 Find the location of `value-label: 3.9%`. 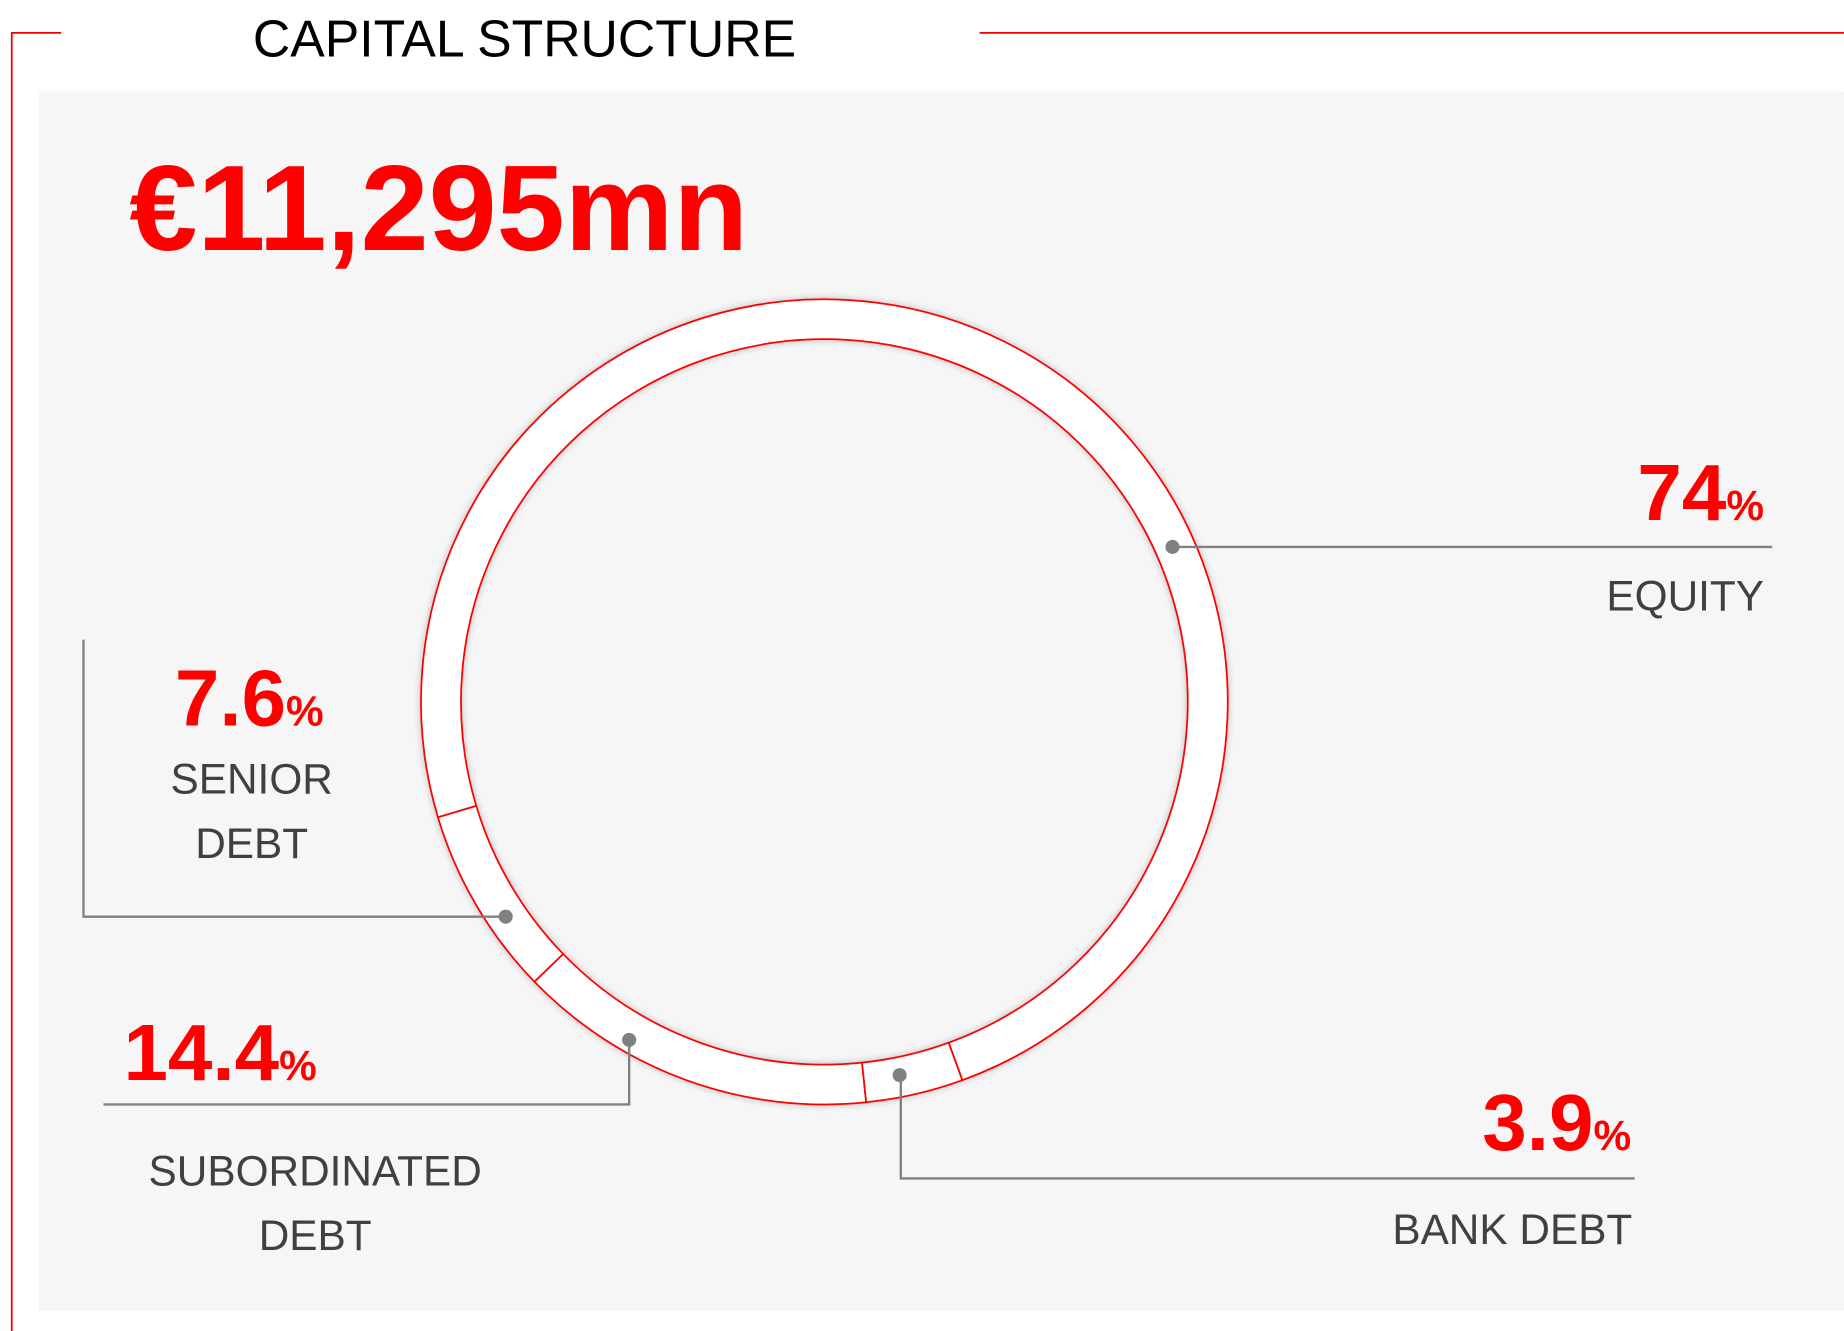

value-label: 3.9% is located at coordinates (1556, 1122).